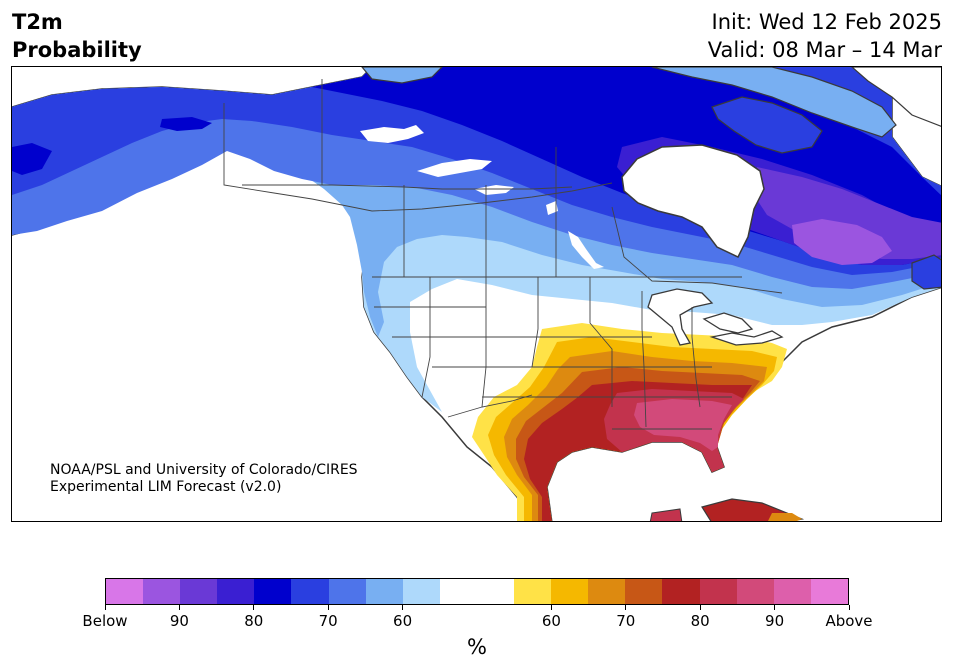  Describe the element at coordinates (926, 272) in the screenshot. I see `newfoundland` at that location.